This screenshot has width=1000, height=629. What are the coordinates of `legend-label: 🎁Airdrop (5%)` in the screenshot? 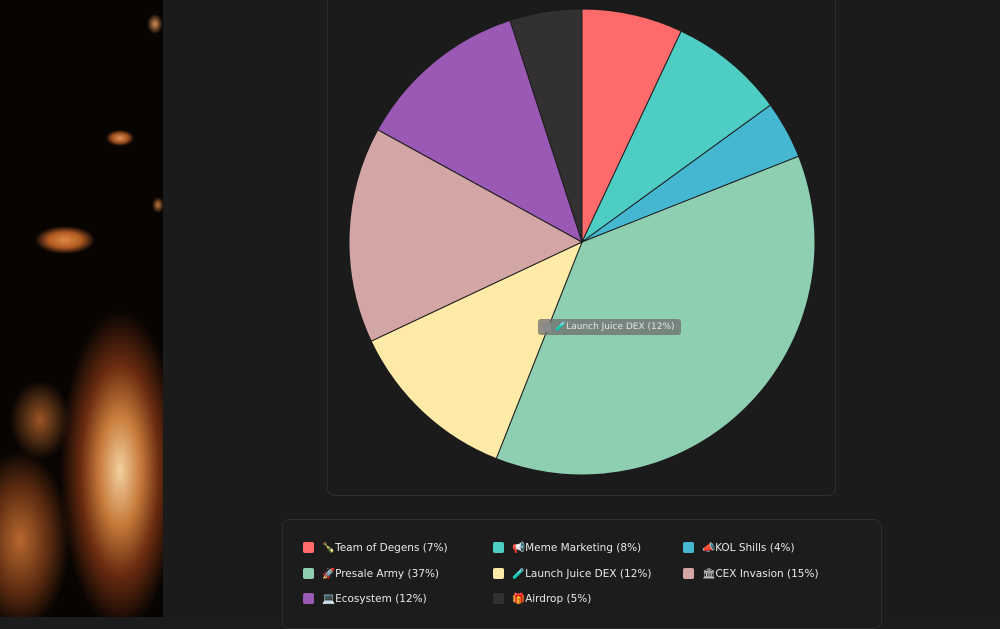 It's located at (552, 599).